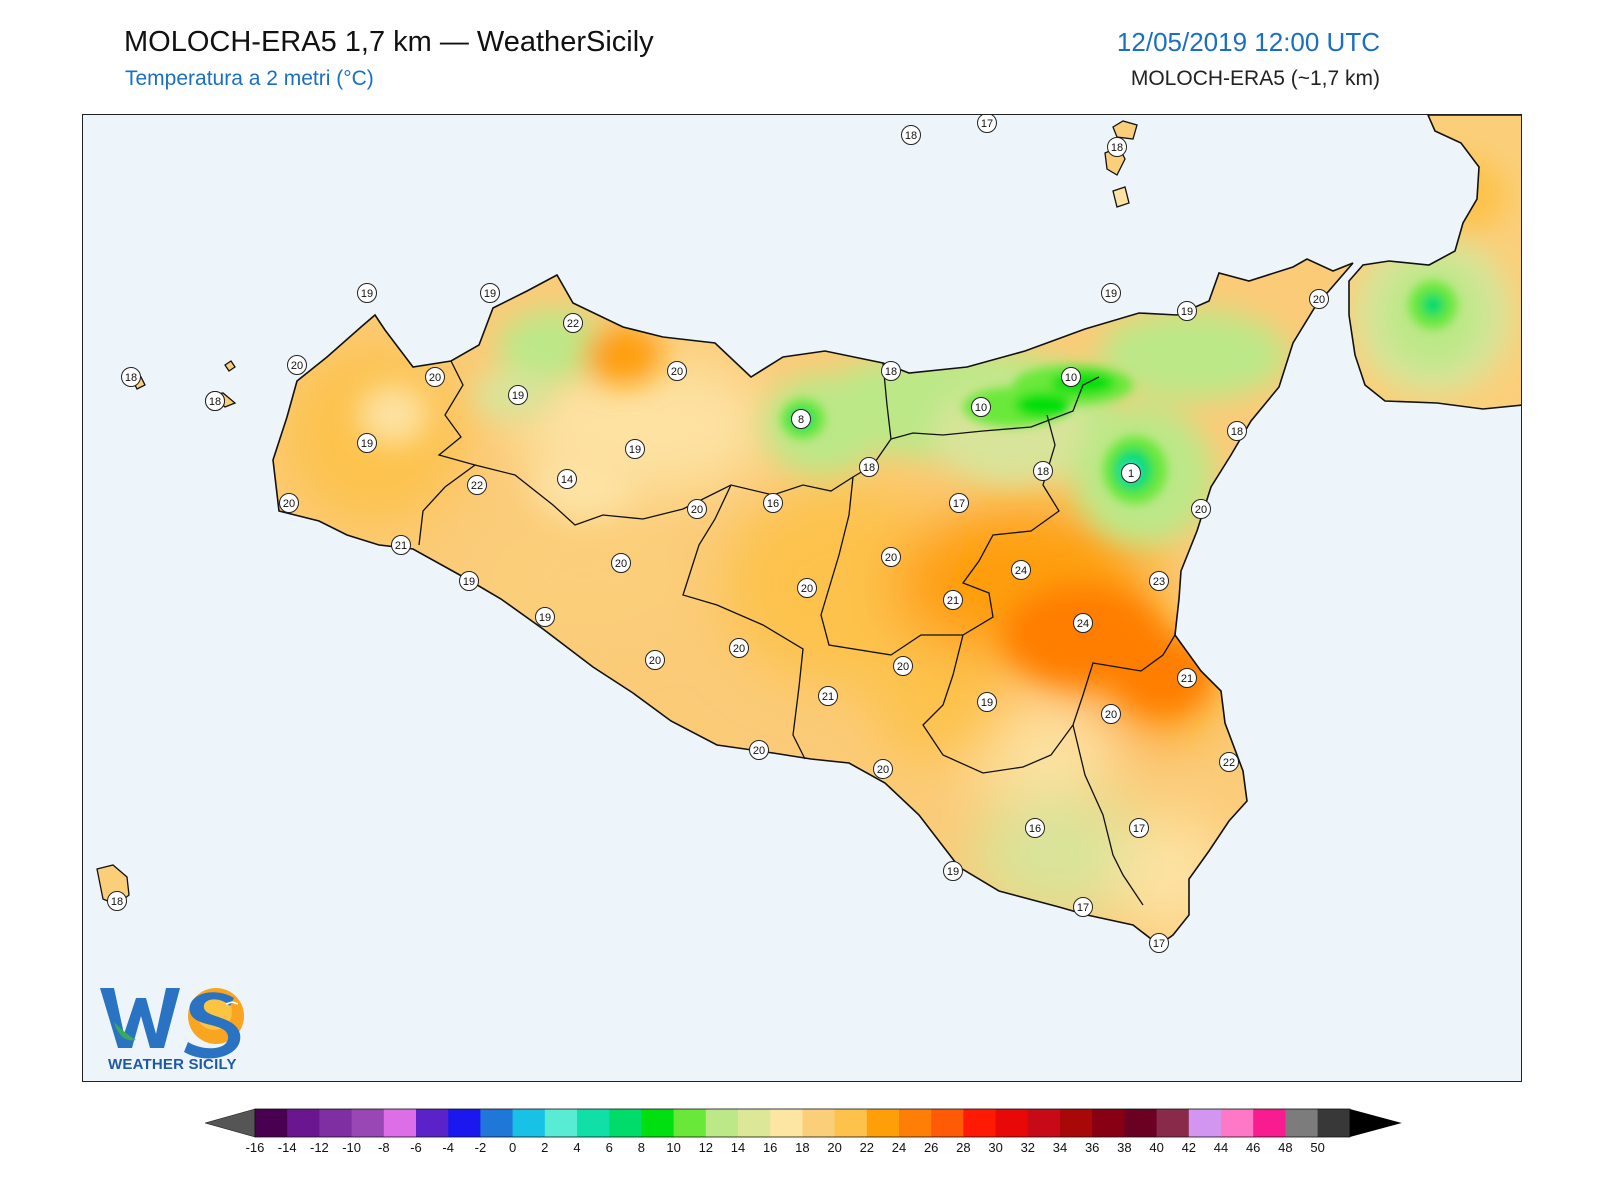 The width and height of the screenshot is (1600, 1200). What do you see at coordinates (1156, 1147) in the screenshot?
I see `colorbar-tick-label: 40` at bounding box center [1156, 1147].